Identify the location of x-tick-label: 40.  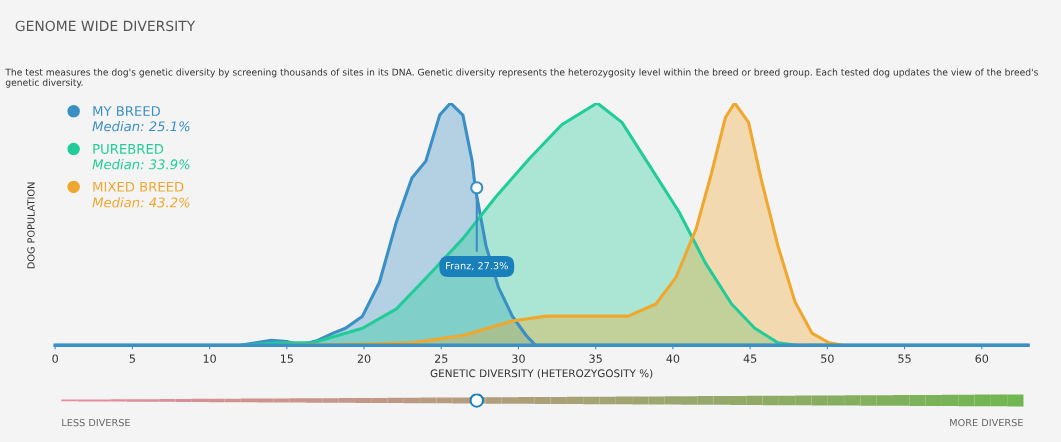
(673, 358).